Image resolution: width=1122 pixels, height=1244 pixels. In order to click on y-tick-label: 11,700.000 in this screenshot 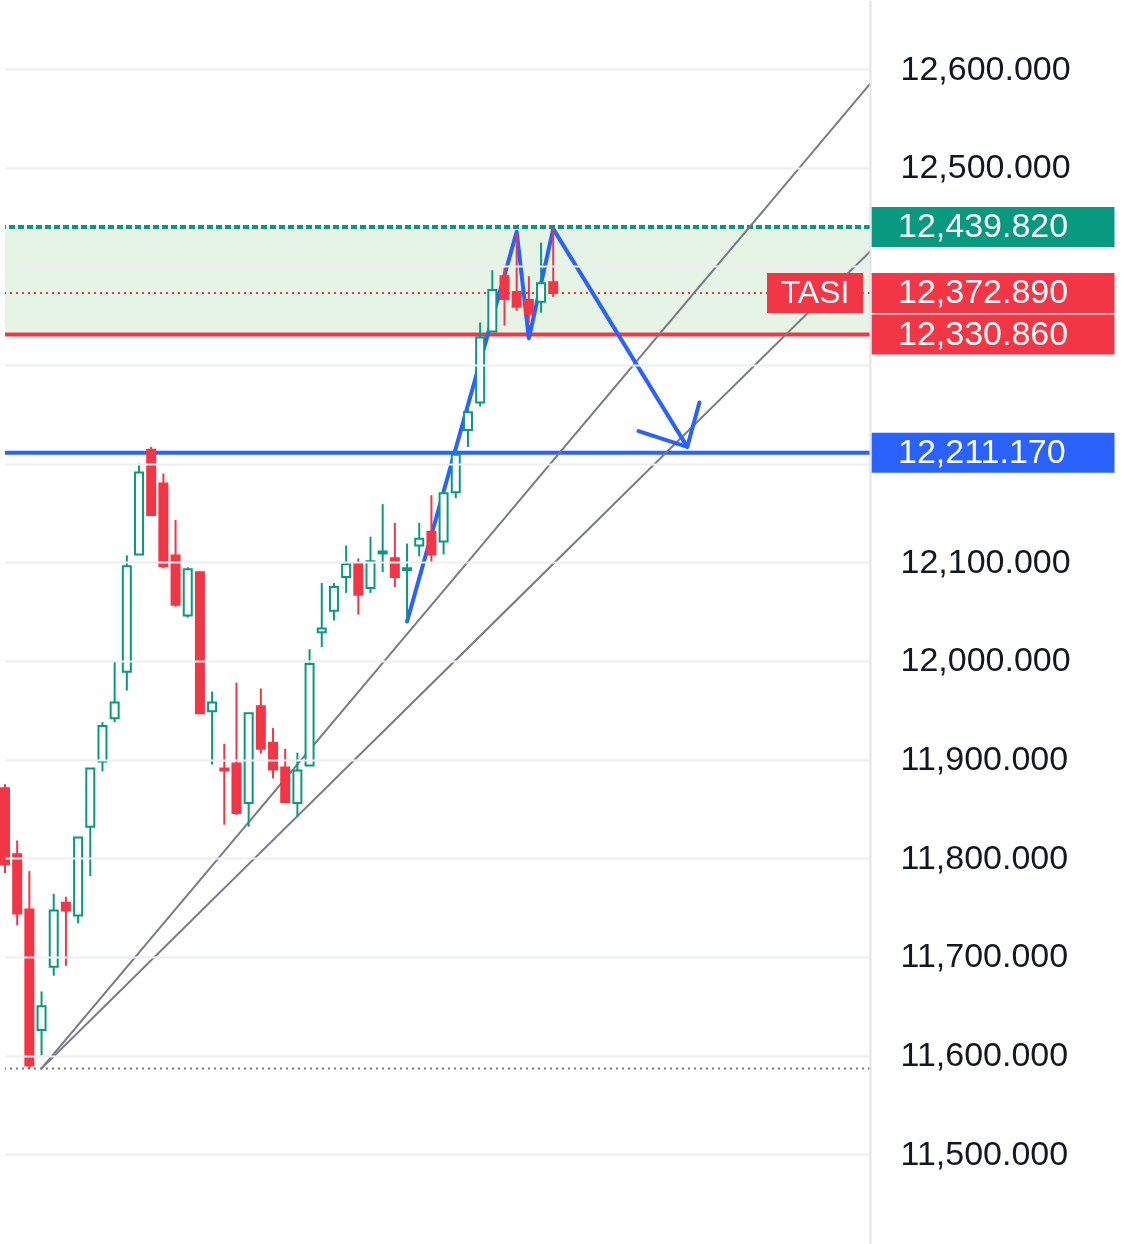, I will do `click(984, 955)`.